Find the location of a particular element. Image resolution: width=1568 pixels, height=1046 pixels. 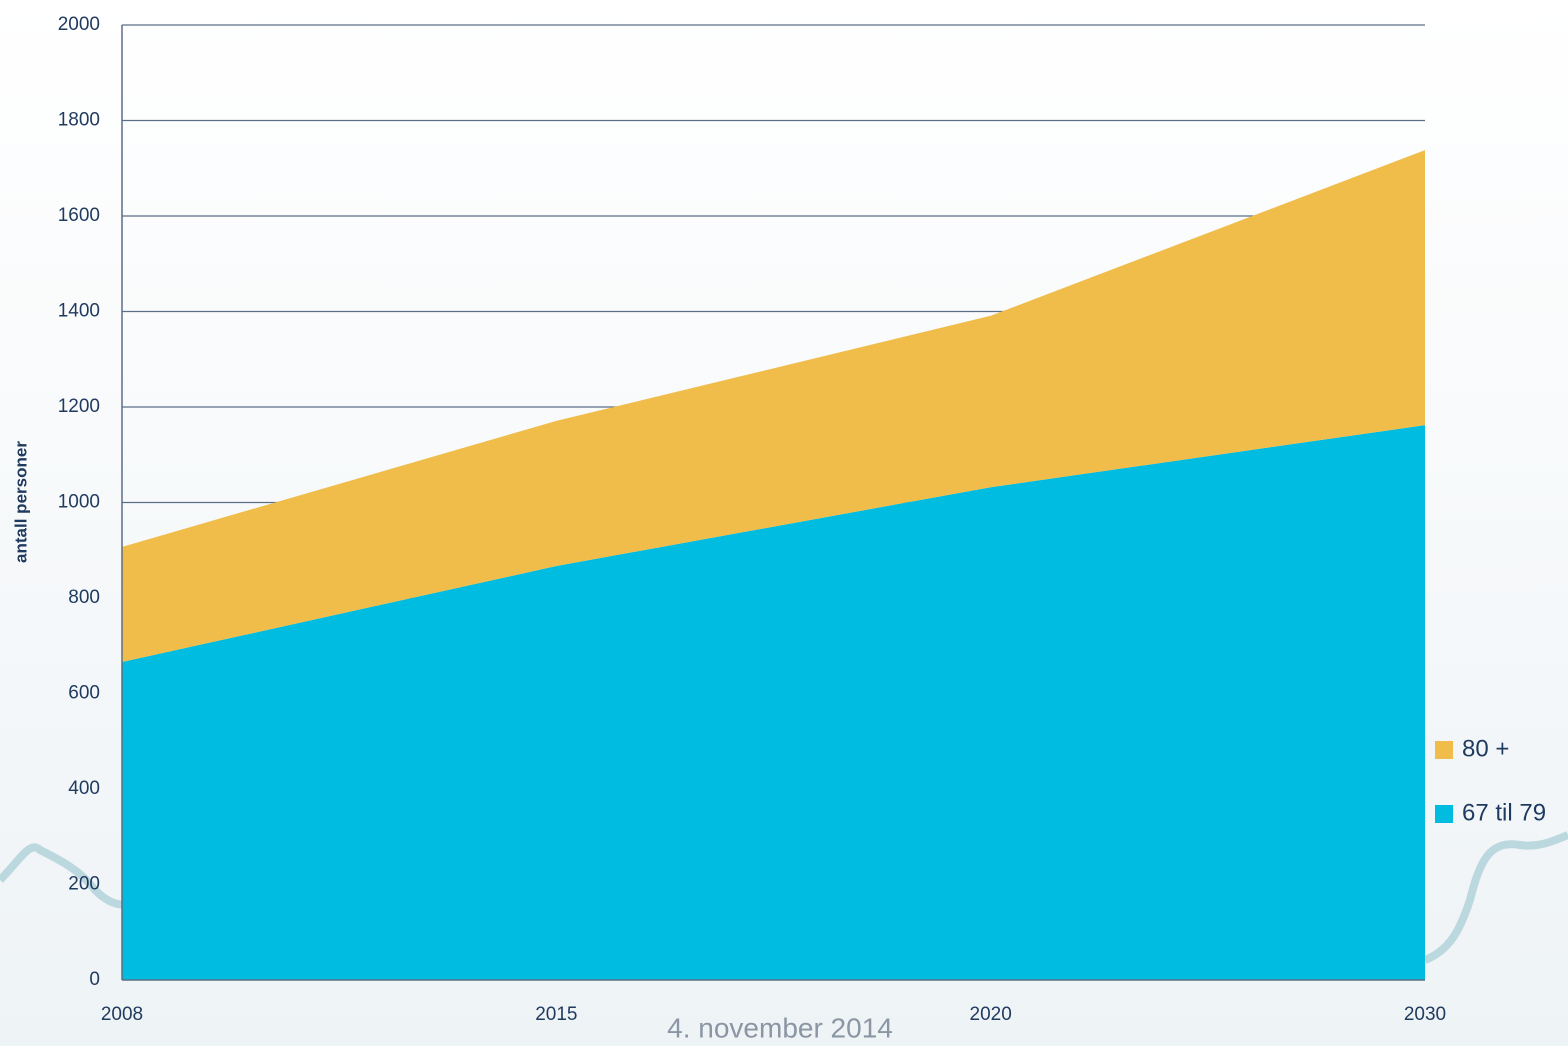

legend-label: 67 til 79 is located at coordinates (1504, 812).